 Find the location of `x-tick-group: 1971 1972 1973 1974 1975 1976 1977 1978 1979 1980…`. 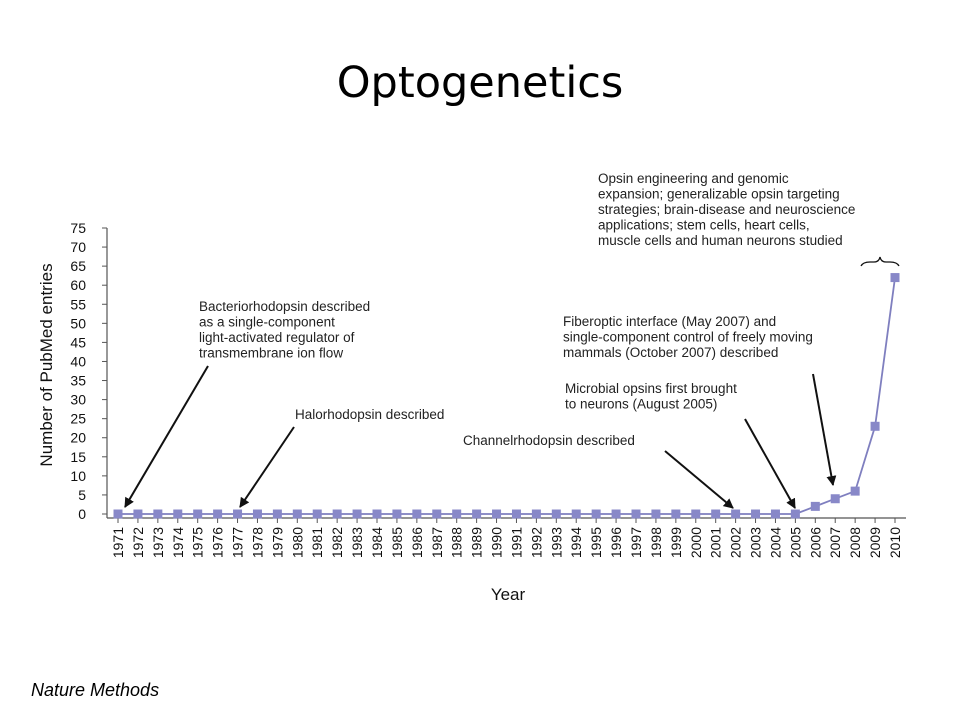

x-tick-group: 1971 1972 1973 1974 1975 1976 1977 1978 1979 1980… is located at coordinates (506, 538).